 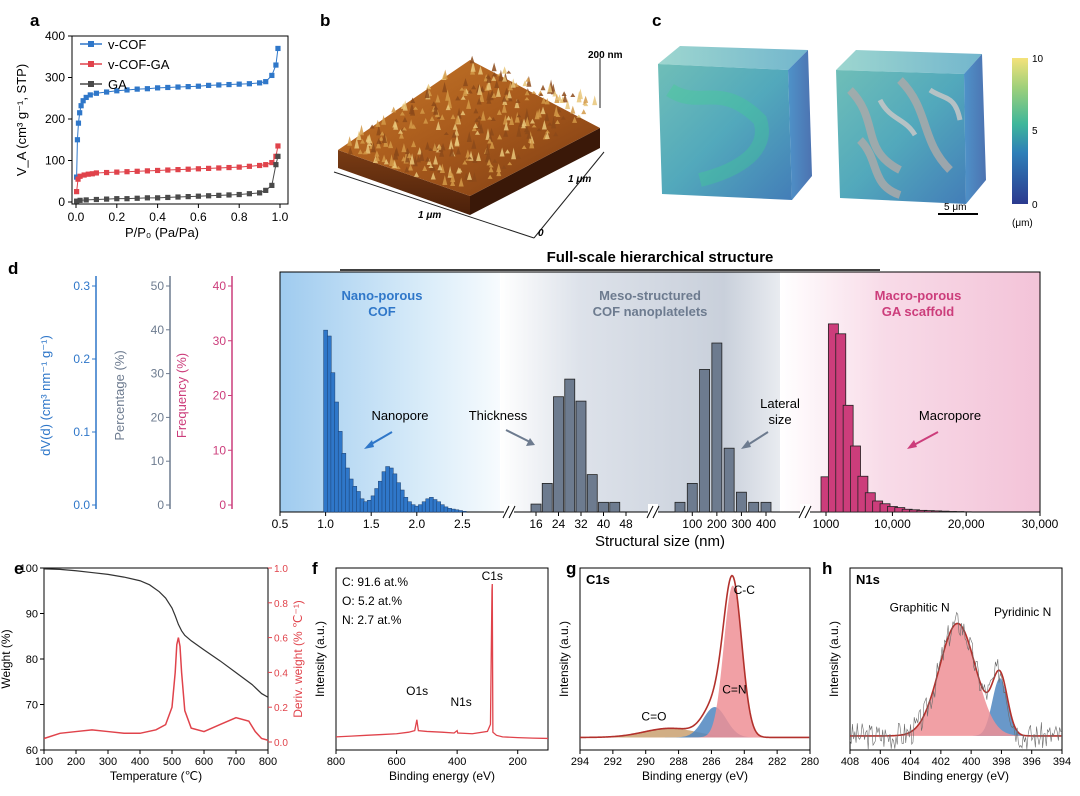 I want to click on component-Graphitic N, so click(x=956, y=679).